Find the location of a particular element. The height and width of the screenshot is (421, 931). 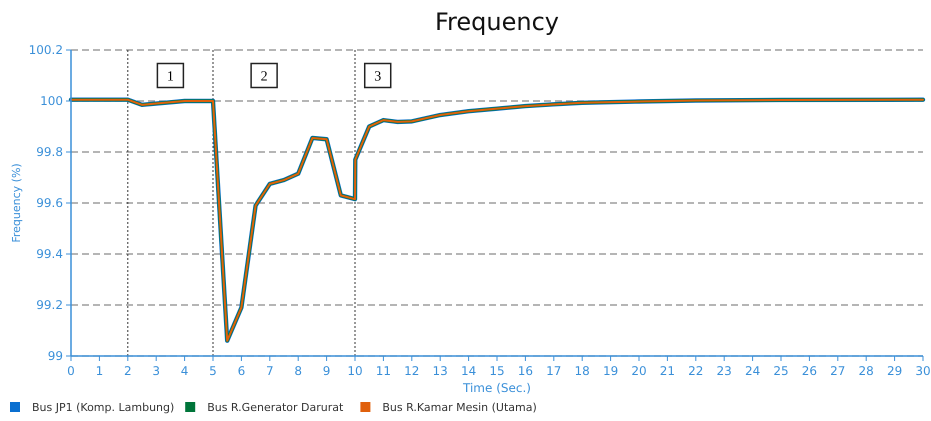

legend-label: Bus R.Generator Darurat is located at coordinates (275, 407).